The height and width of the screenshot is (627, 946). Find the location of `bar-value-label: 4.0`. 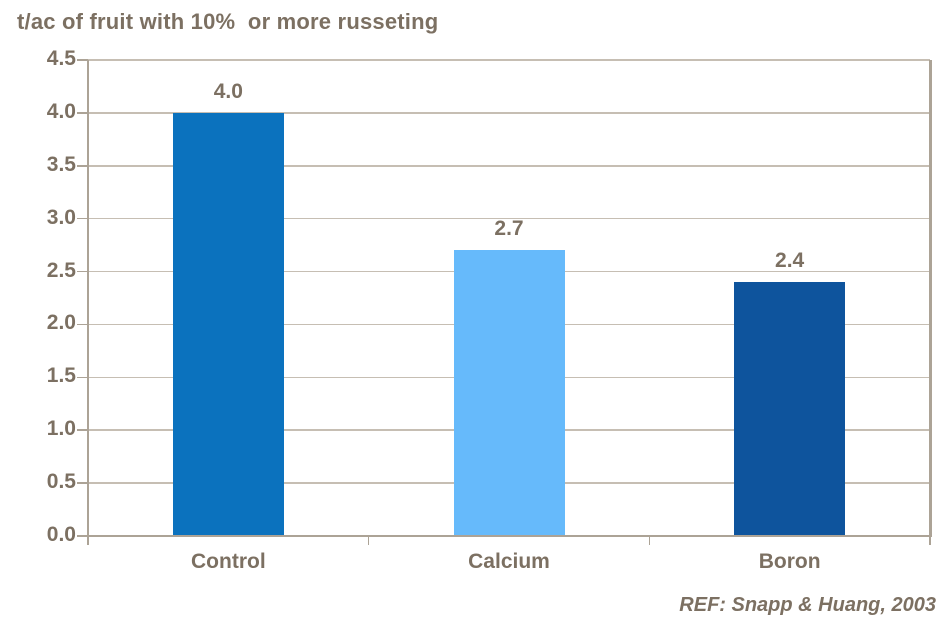

bar-value-label: 4.0 is located at coordinates (228, 91).